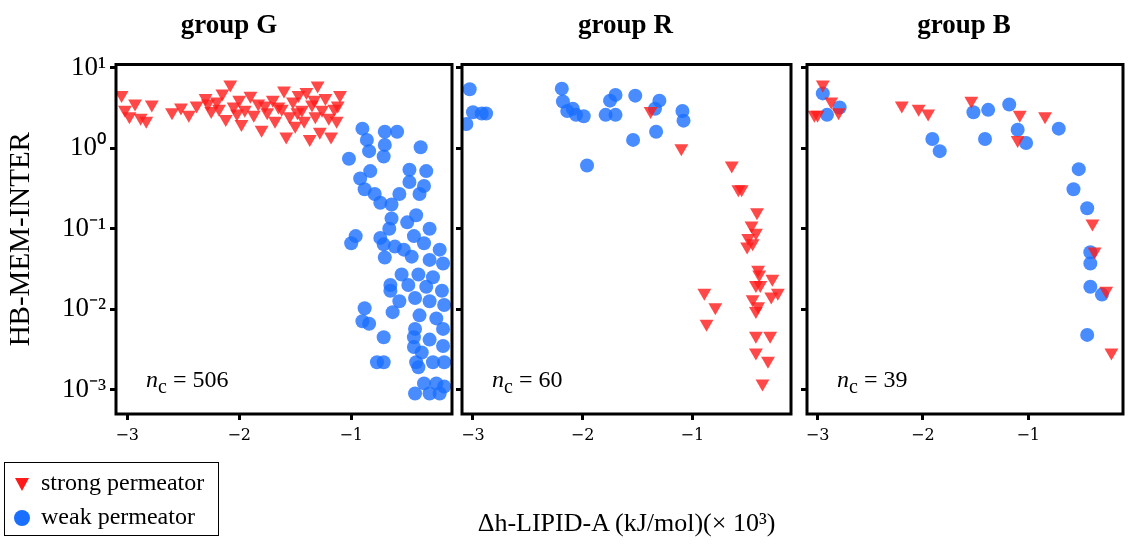 The image size is (1137, 544). Describe the element at coordinates (229, 24) in the screenshot. I see `chart-title: group G` at that location.